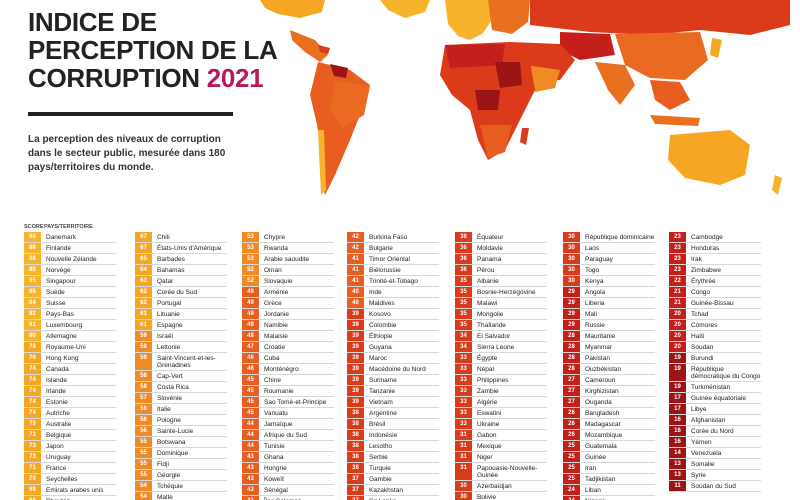  Describe the element at coordinates (506, 292) in the screenshot. I see `country-cell: Bosnie-Herzégovine` at that location.